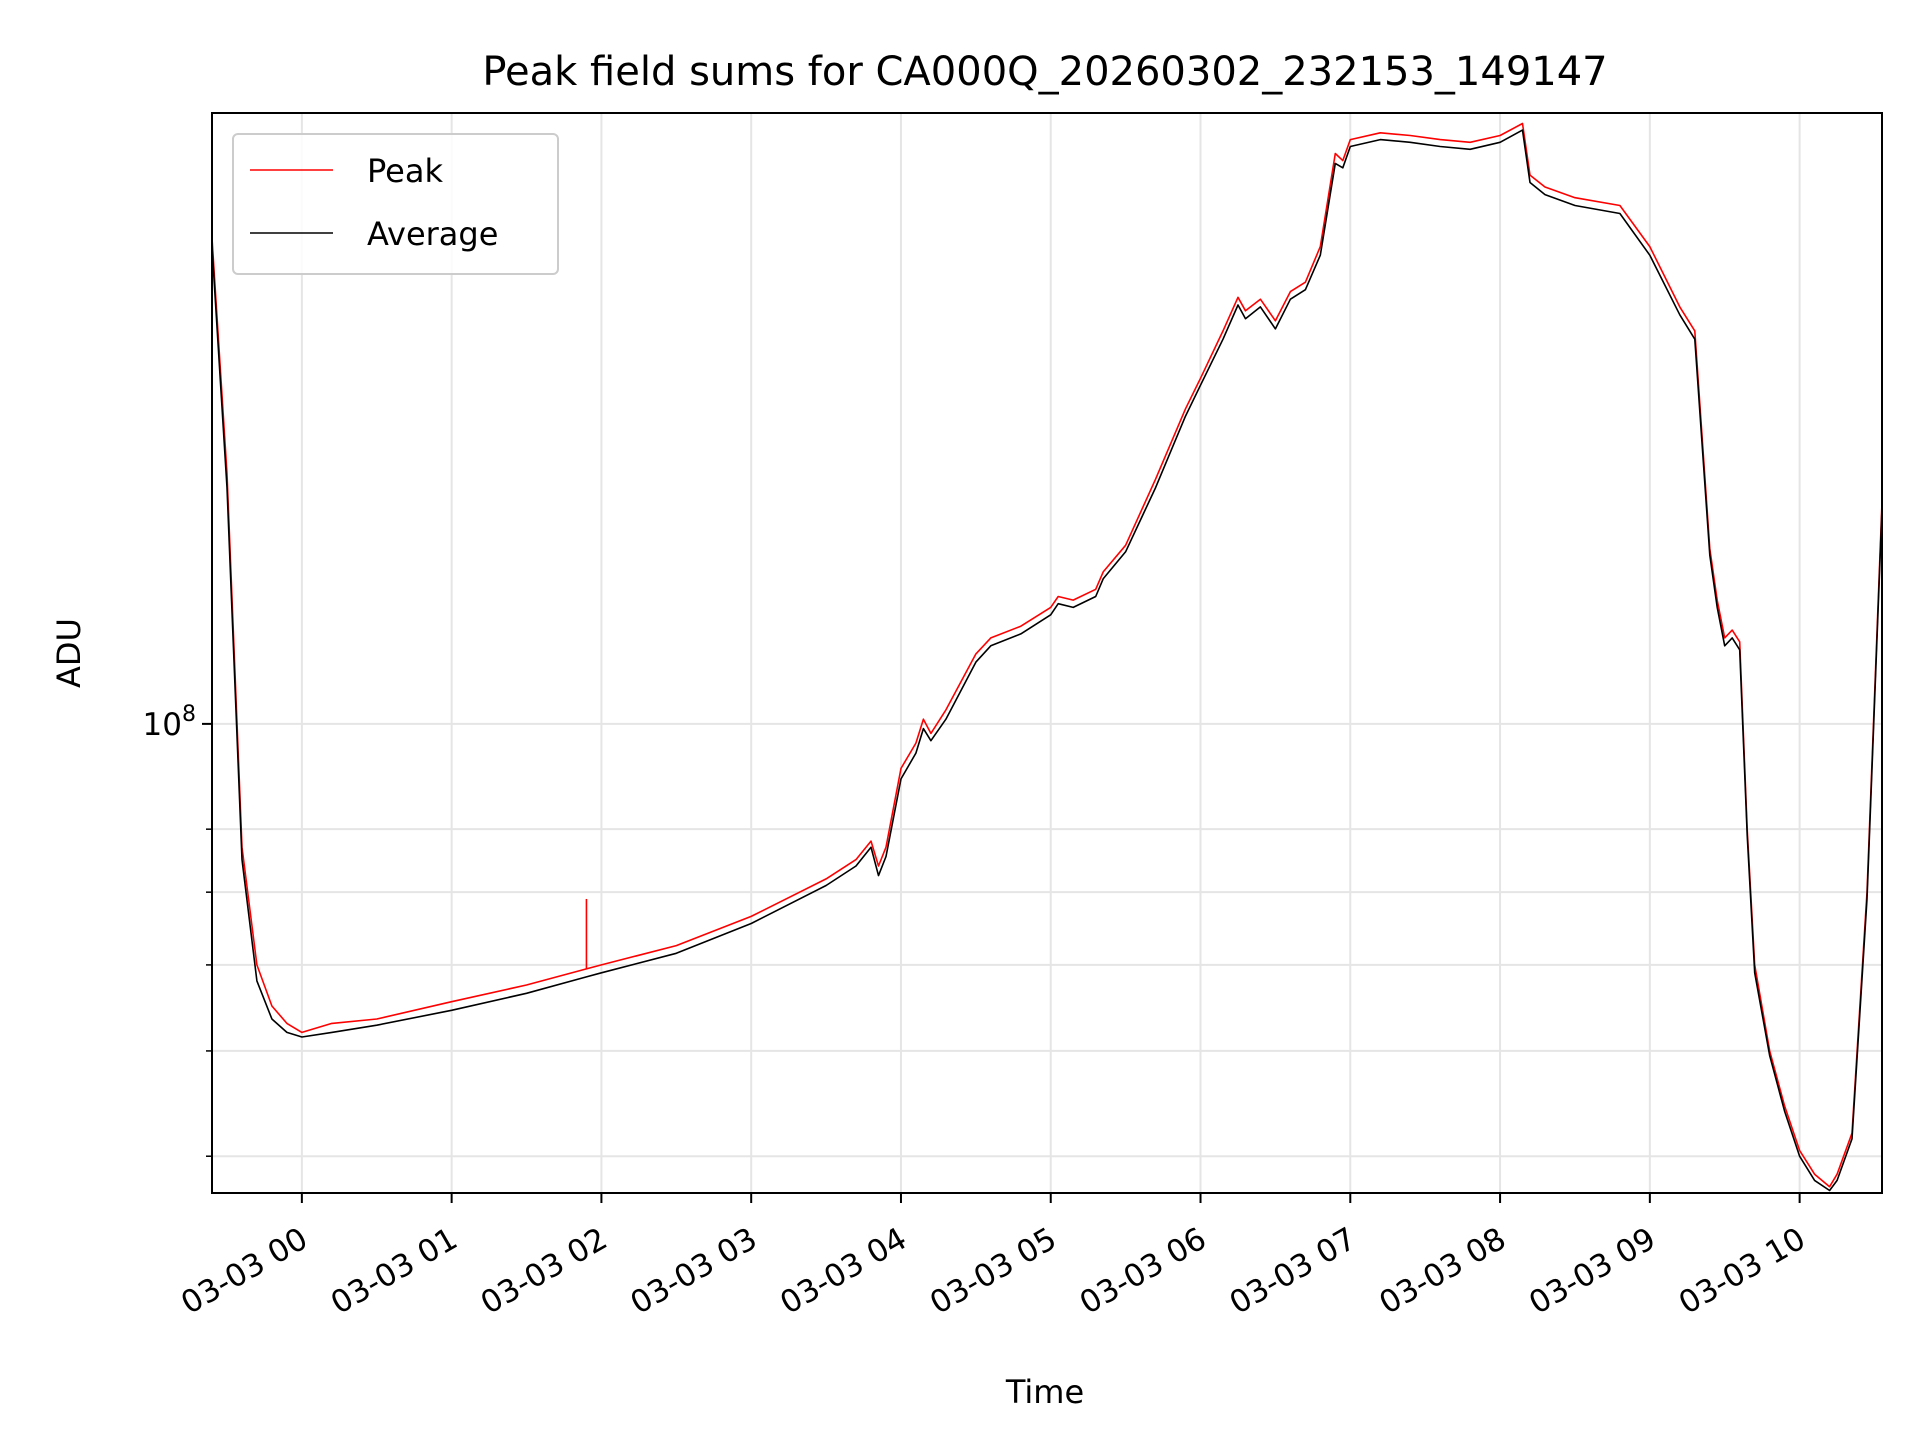 The height and width of the screenshot is (1440, 1920). I want to click on legend: Peak Average, so click(395, 204).